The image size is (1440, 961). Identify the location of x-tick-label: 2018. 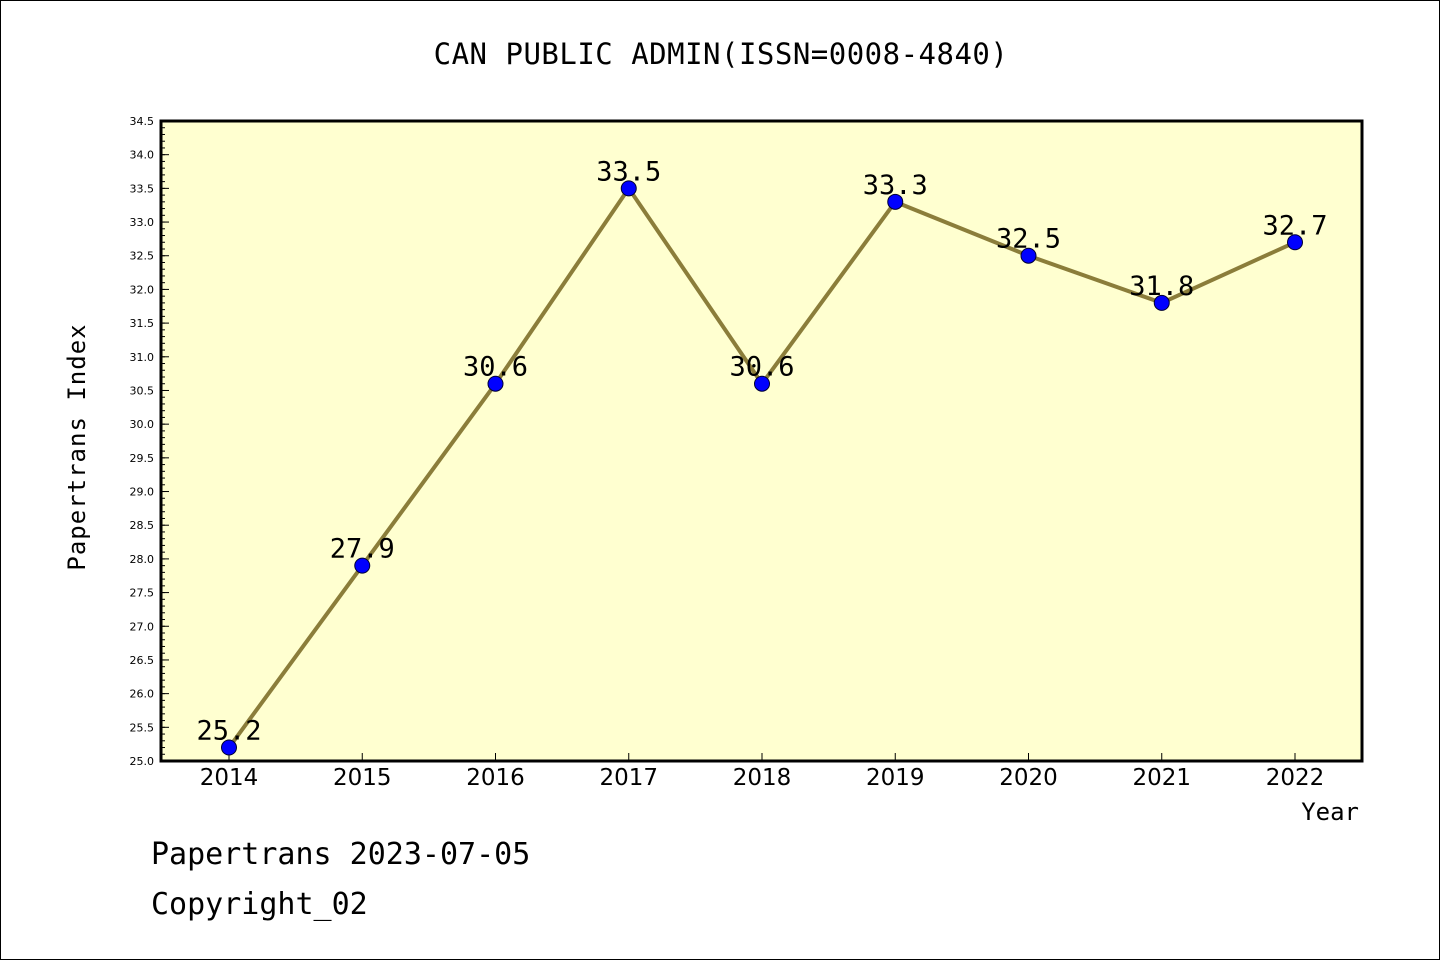
(762, 778).